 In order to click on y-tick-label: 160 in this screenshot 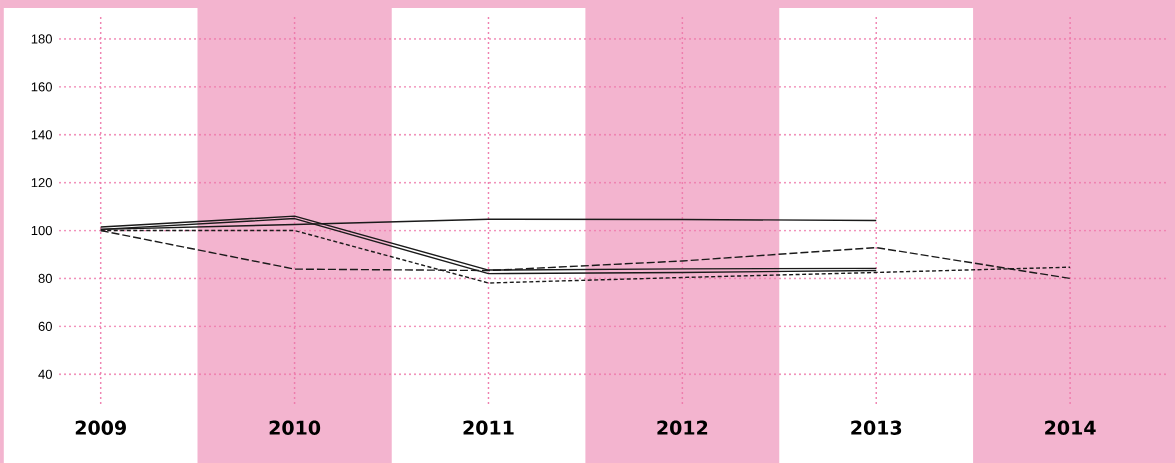, I will do `click(41, 87)`.